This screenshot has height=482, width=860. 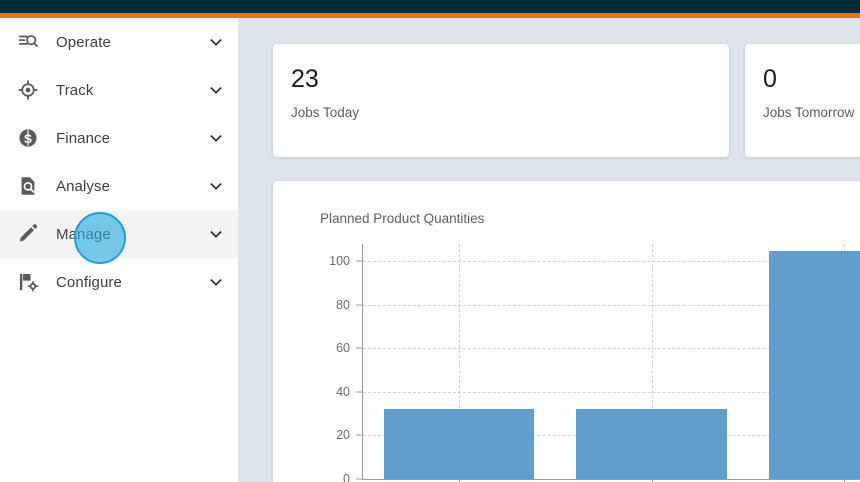 What do you see at coordinates (362, 361) in the screenshot?
I see `y-axis-line` at bounding box center [362, 361].